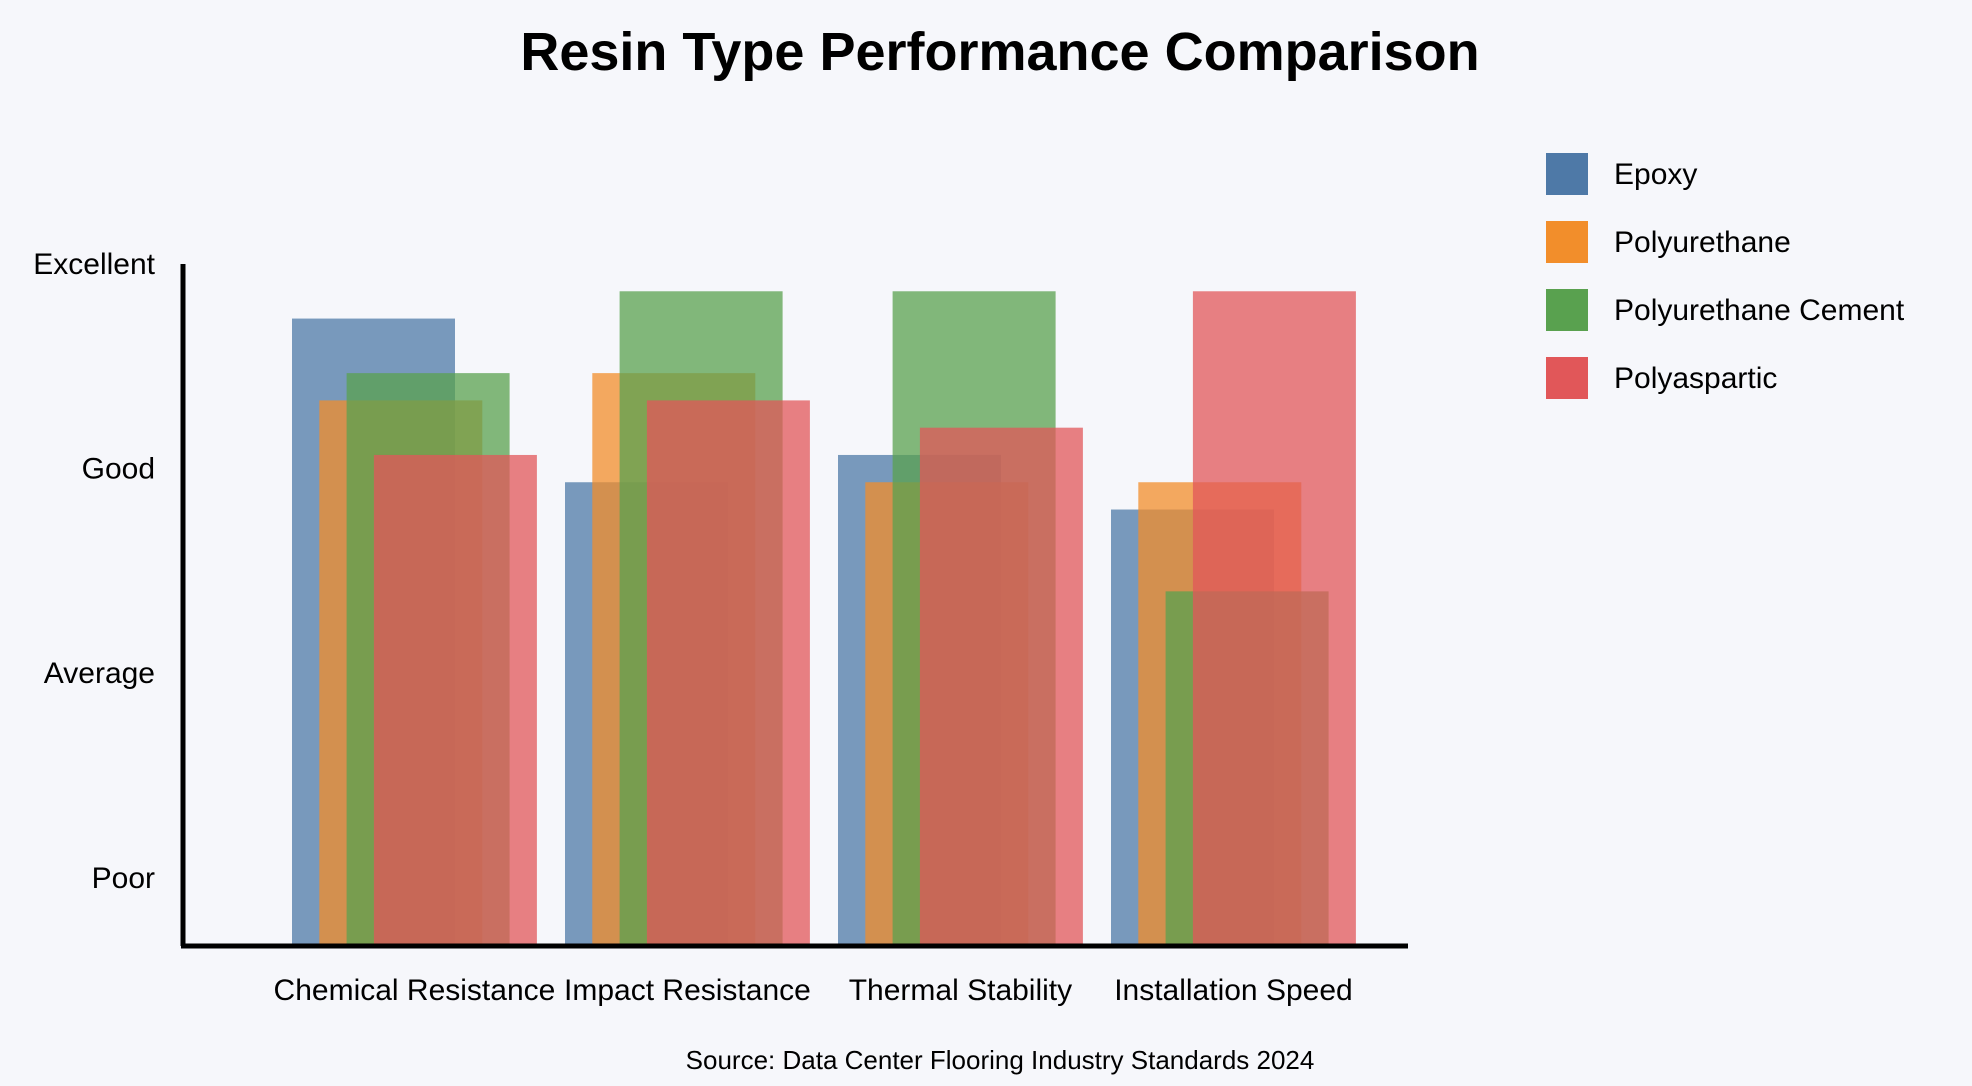 This screenshot has height=1086, width=1972. Describe the element at coordinates (94, 571) in the screenshot. I see `y-tick-labels: Poor Average Good Excellent` at that location.